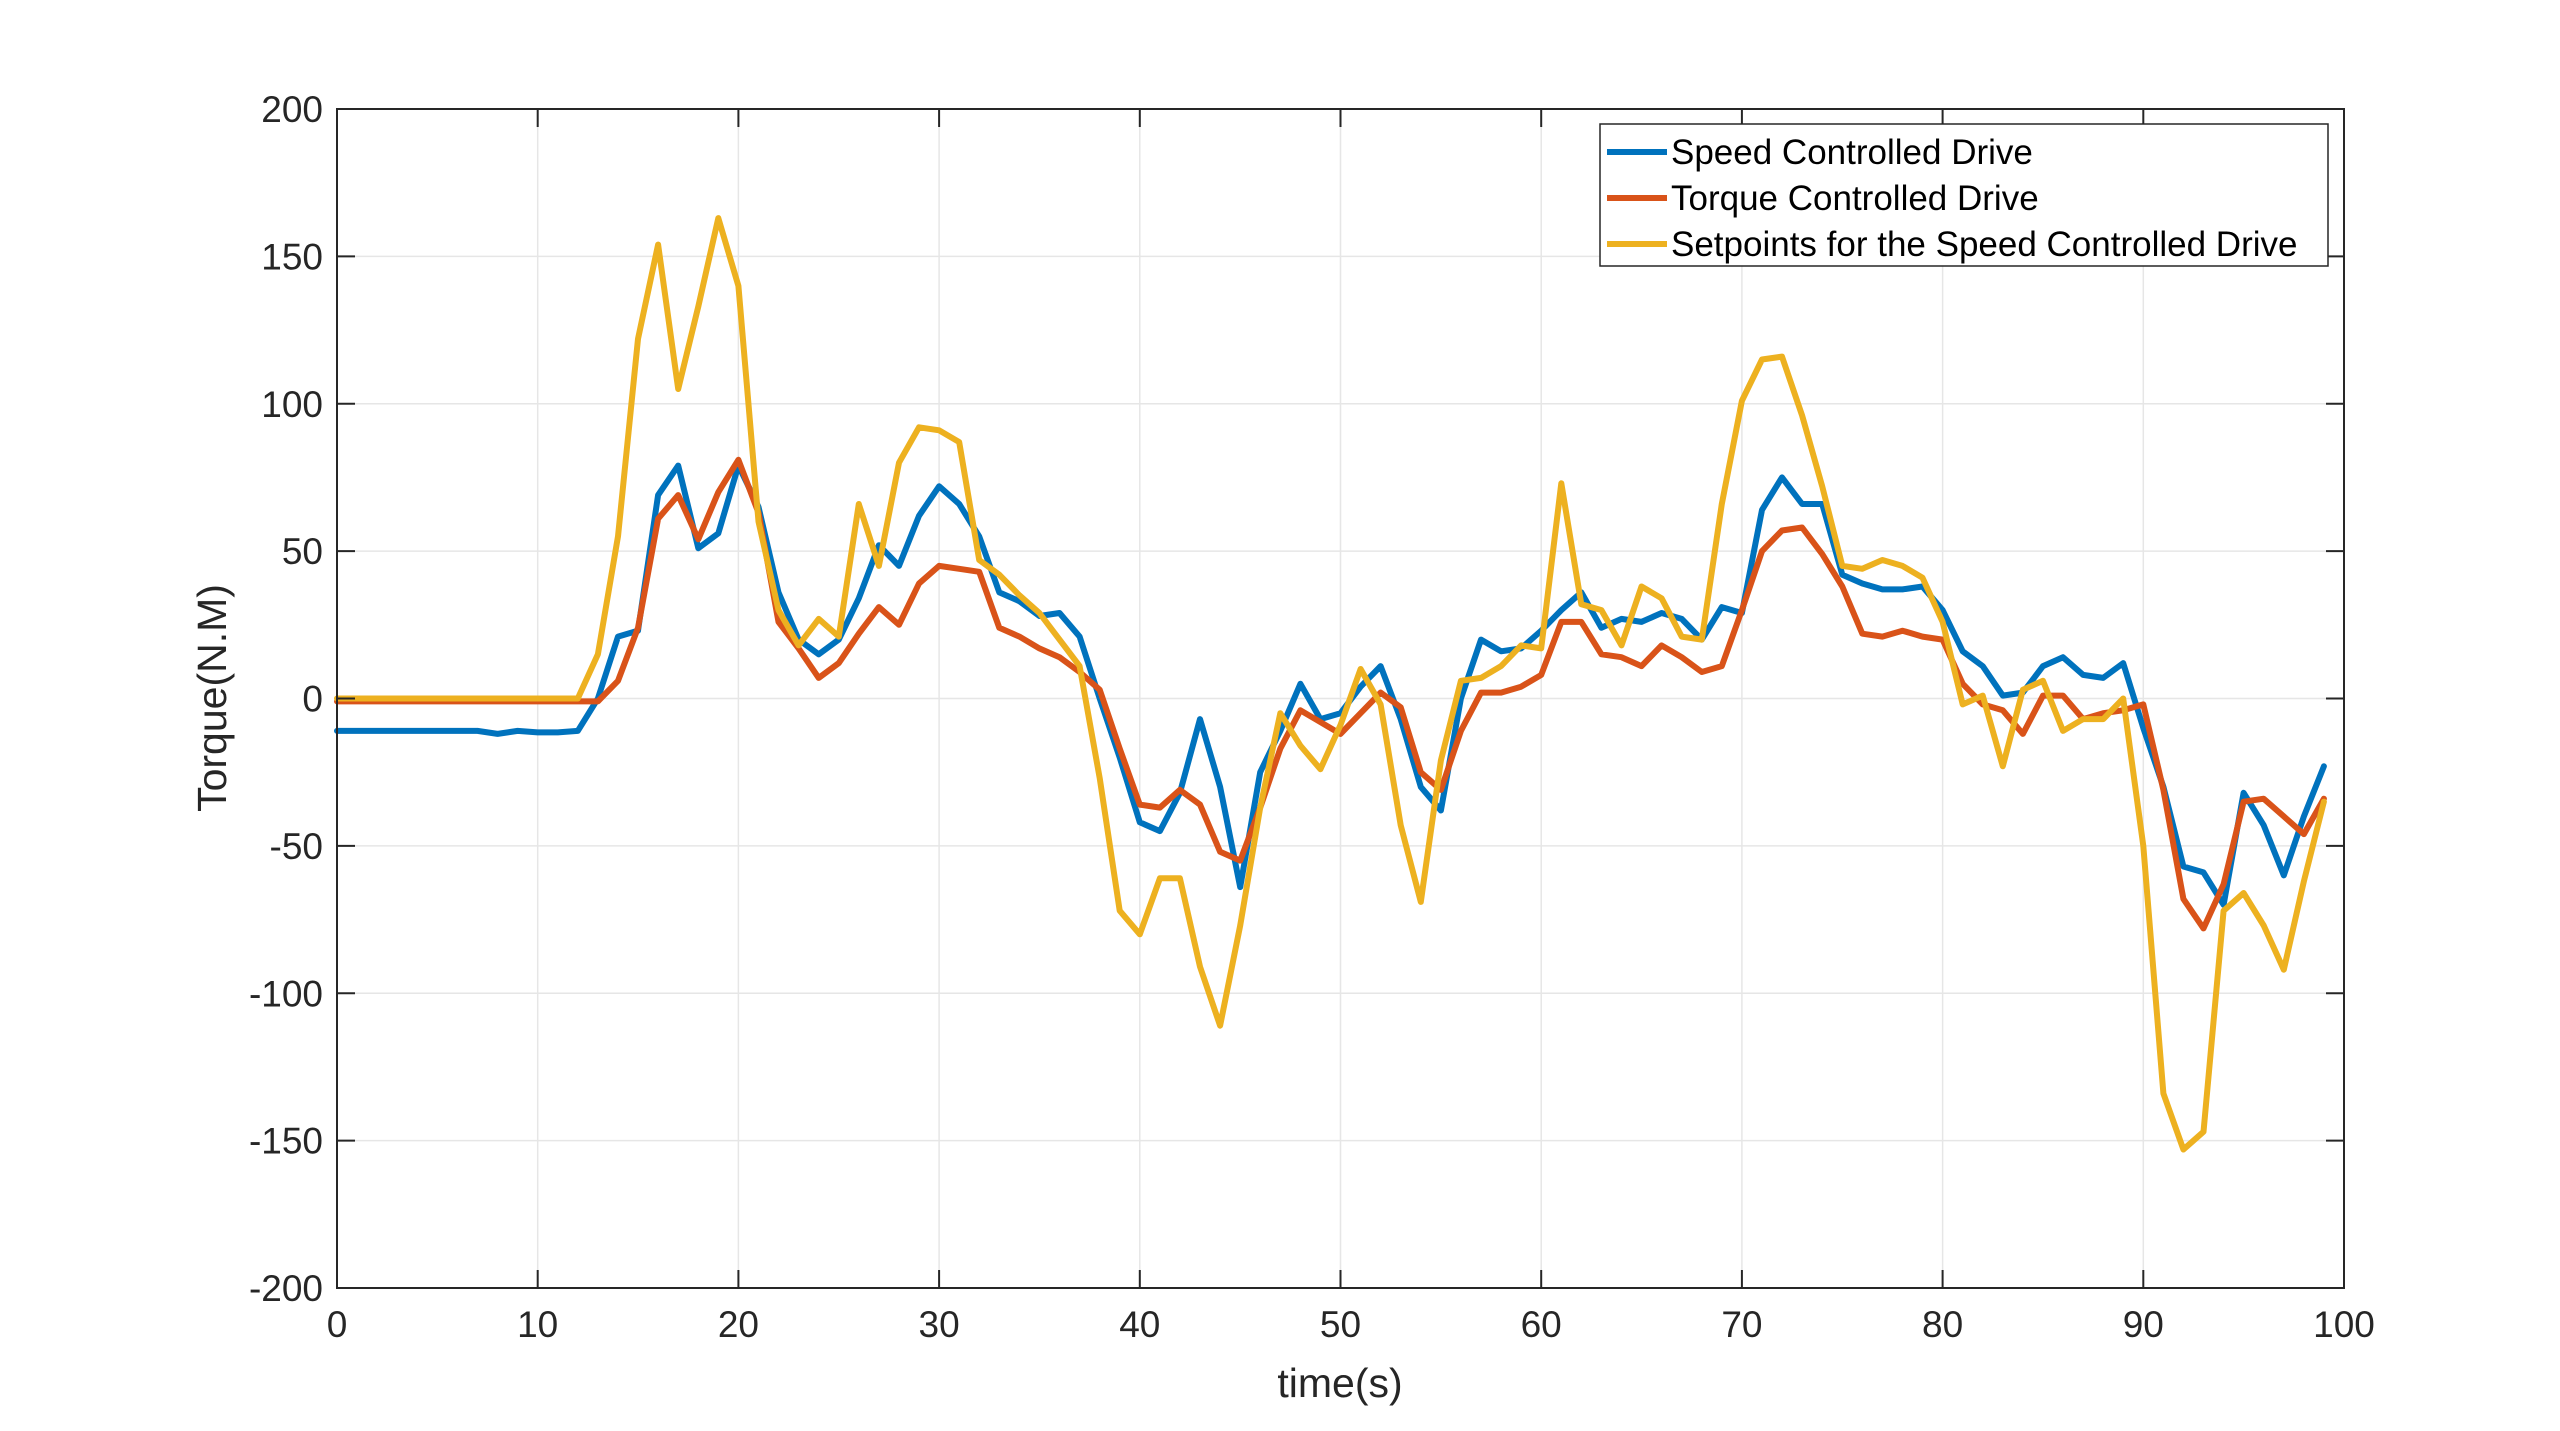  I want to click on y-tick-label: -100, so click(286, 993).